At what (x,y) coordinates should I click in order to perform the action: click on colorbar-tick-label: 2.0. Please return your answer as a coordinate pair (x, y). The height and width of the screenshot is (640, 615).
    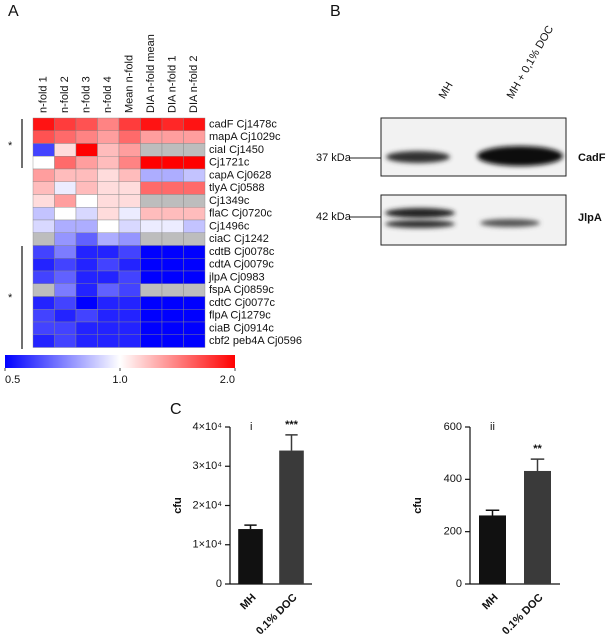
    Looking at the image, I should click on (227, 380).